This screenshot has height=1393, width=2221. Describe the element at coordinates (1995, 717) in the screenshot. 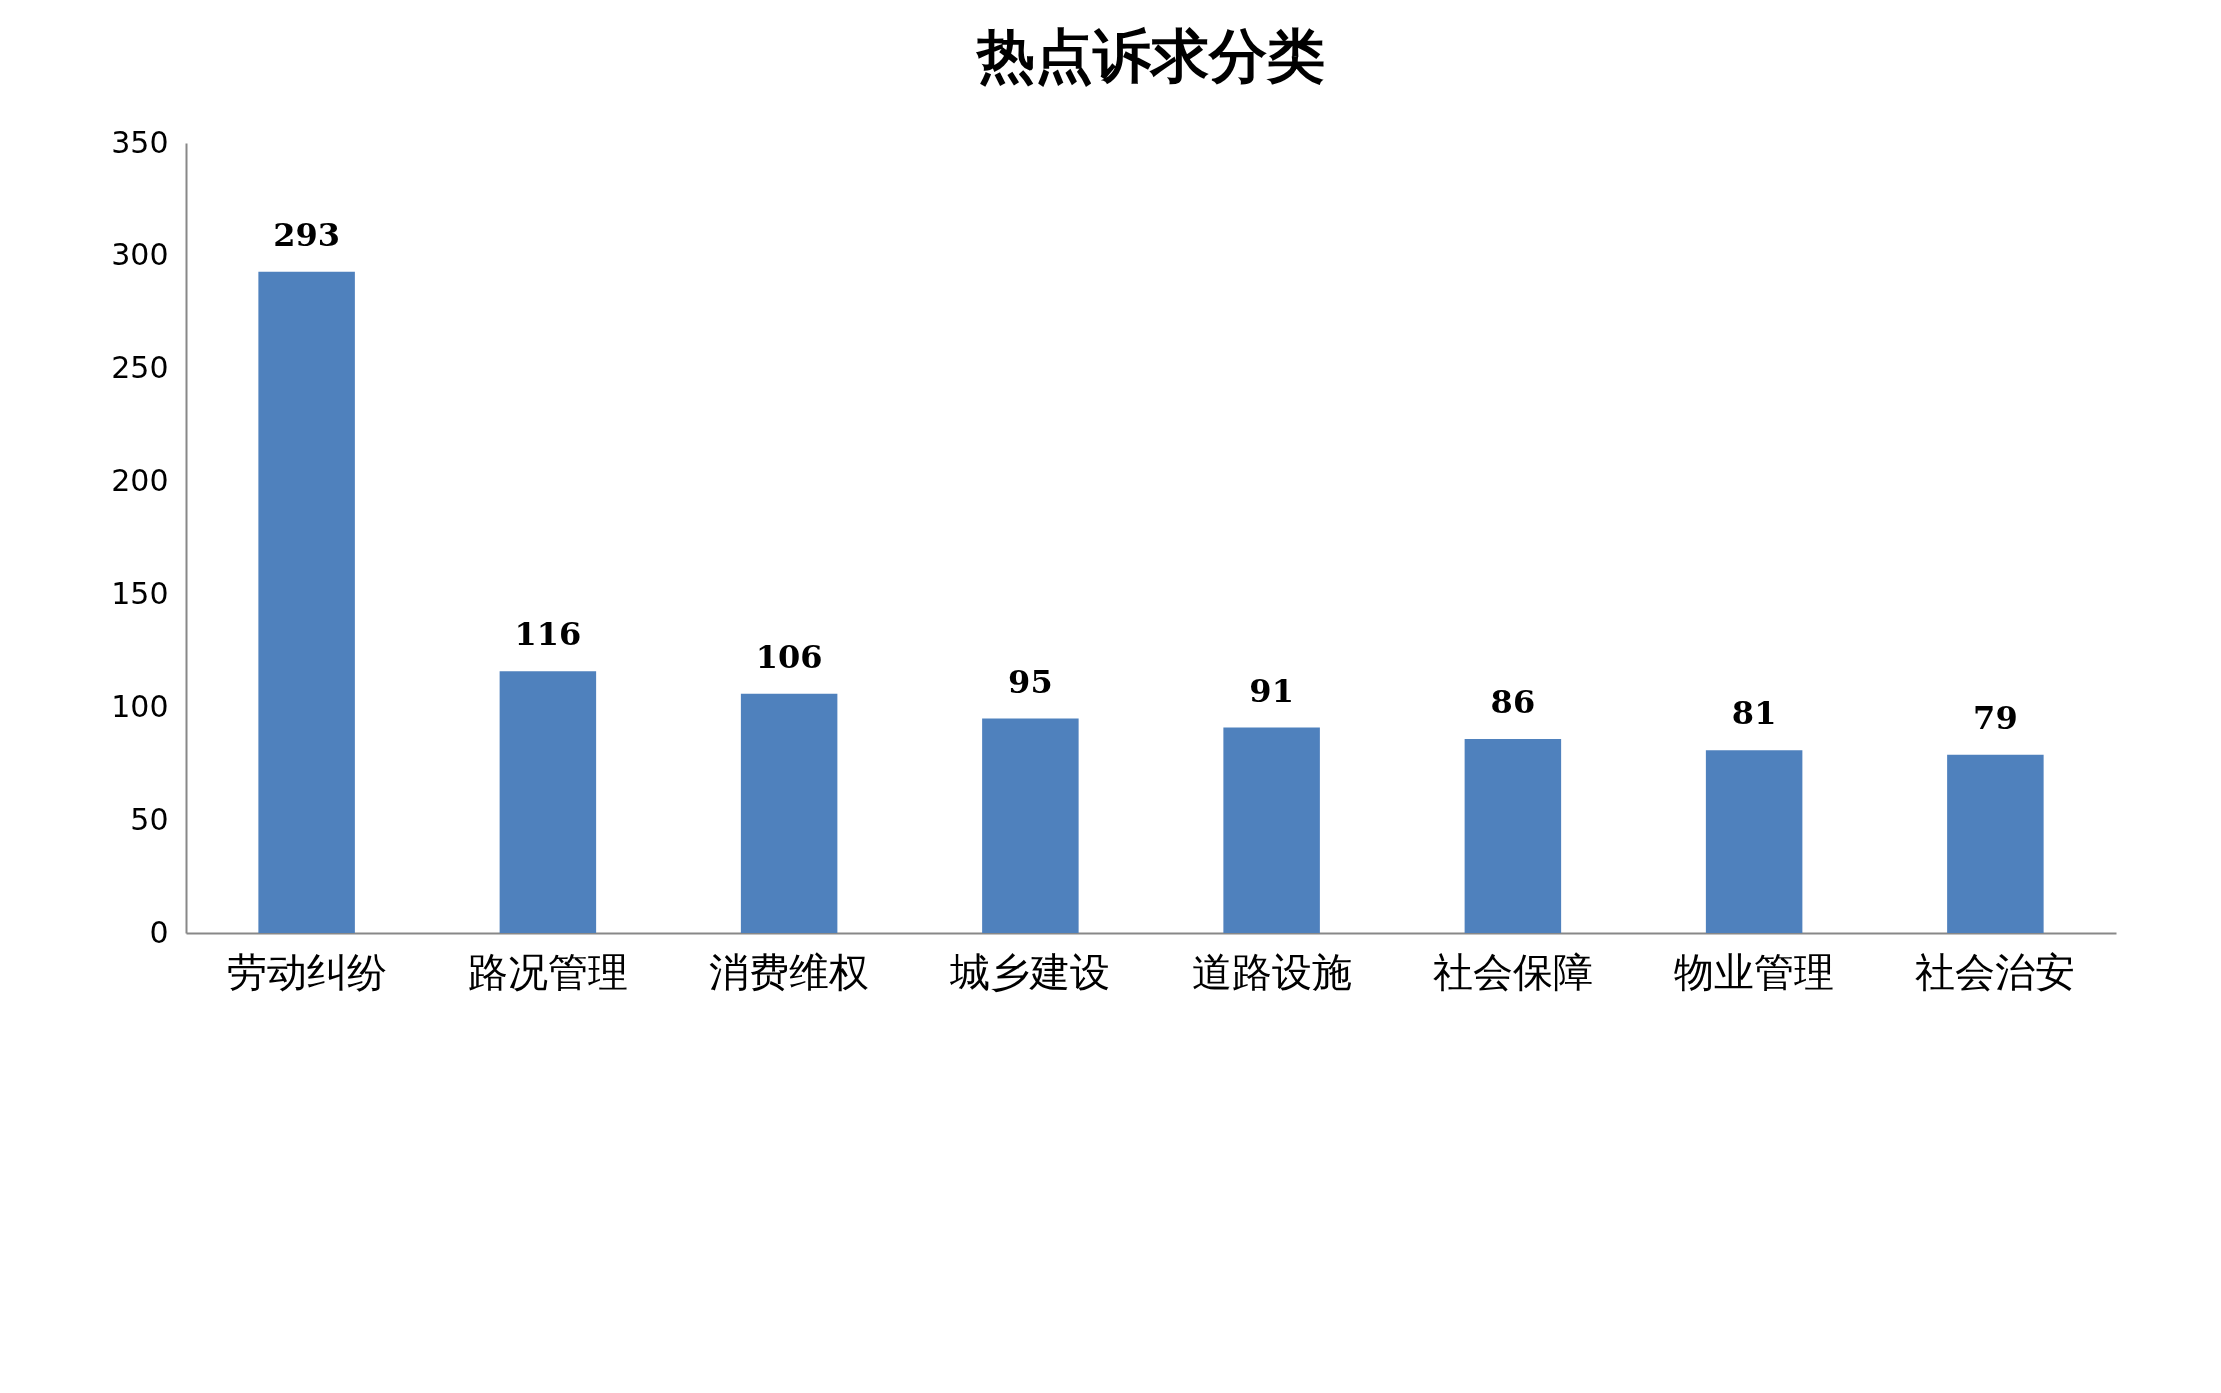

I see `data-label: 79` at that location.